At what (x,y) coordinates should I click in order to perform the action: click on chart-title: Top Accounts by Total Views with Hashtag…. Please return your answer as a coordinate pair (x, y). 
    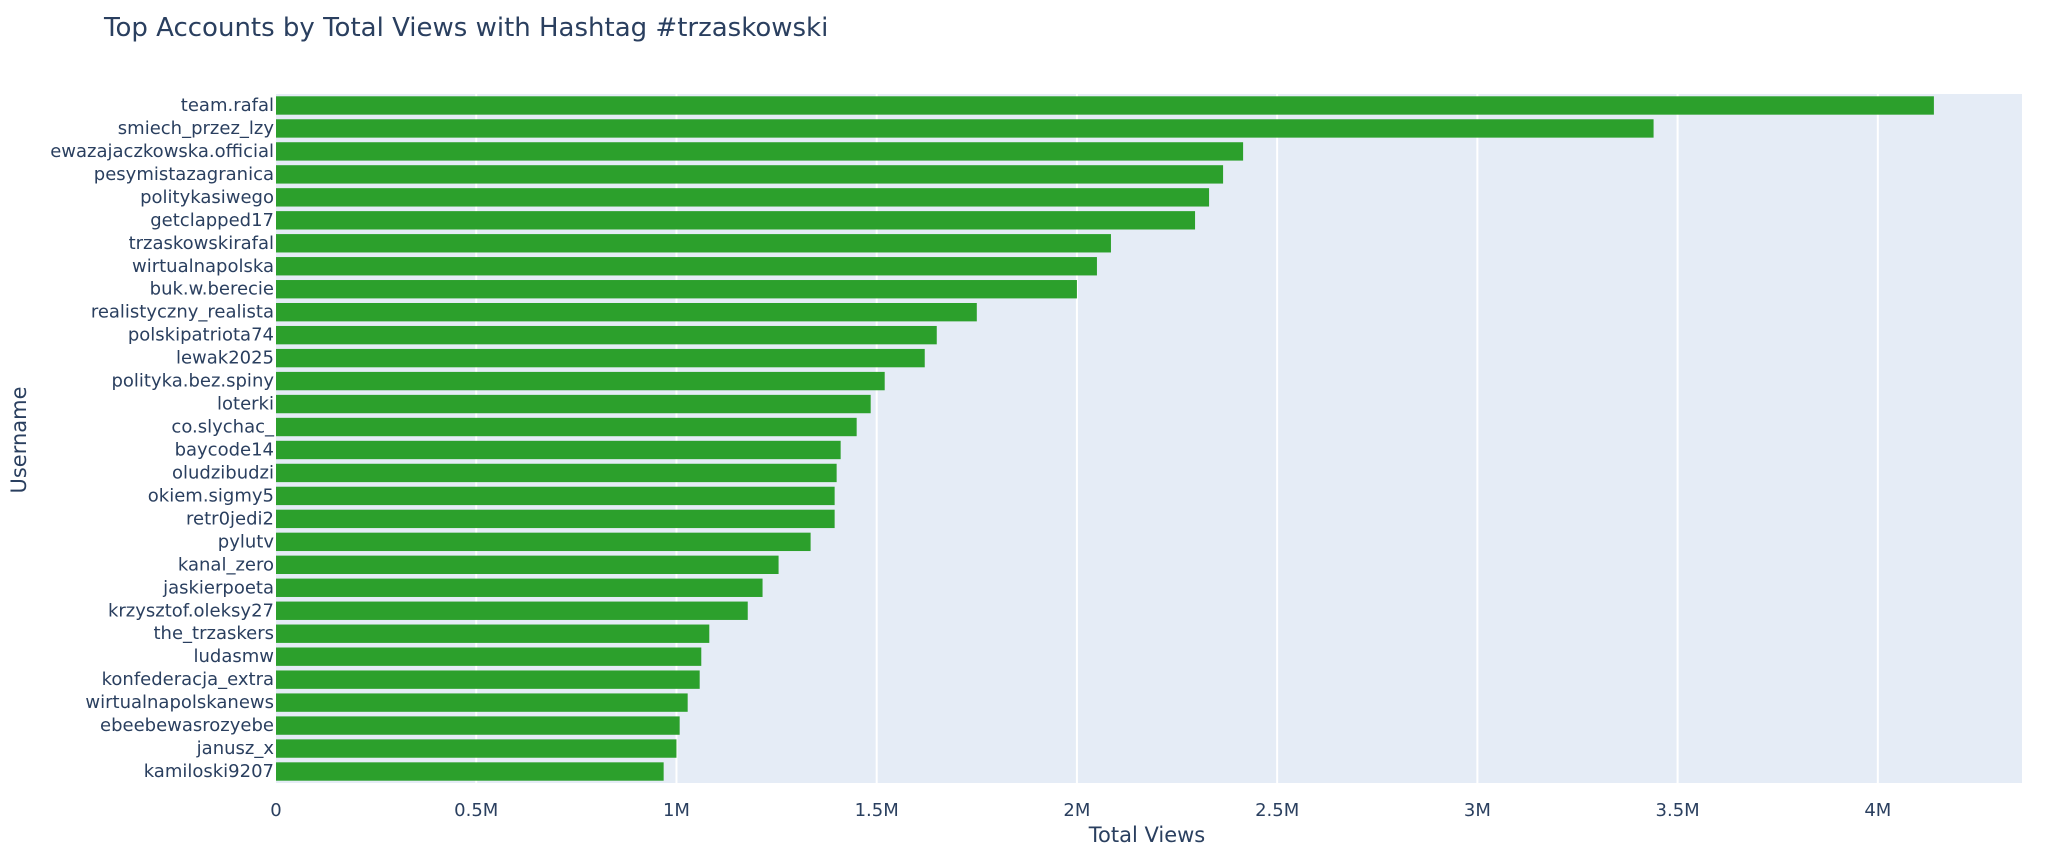
    Looking at the image, I should click on (465, 28).